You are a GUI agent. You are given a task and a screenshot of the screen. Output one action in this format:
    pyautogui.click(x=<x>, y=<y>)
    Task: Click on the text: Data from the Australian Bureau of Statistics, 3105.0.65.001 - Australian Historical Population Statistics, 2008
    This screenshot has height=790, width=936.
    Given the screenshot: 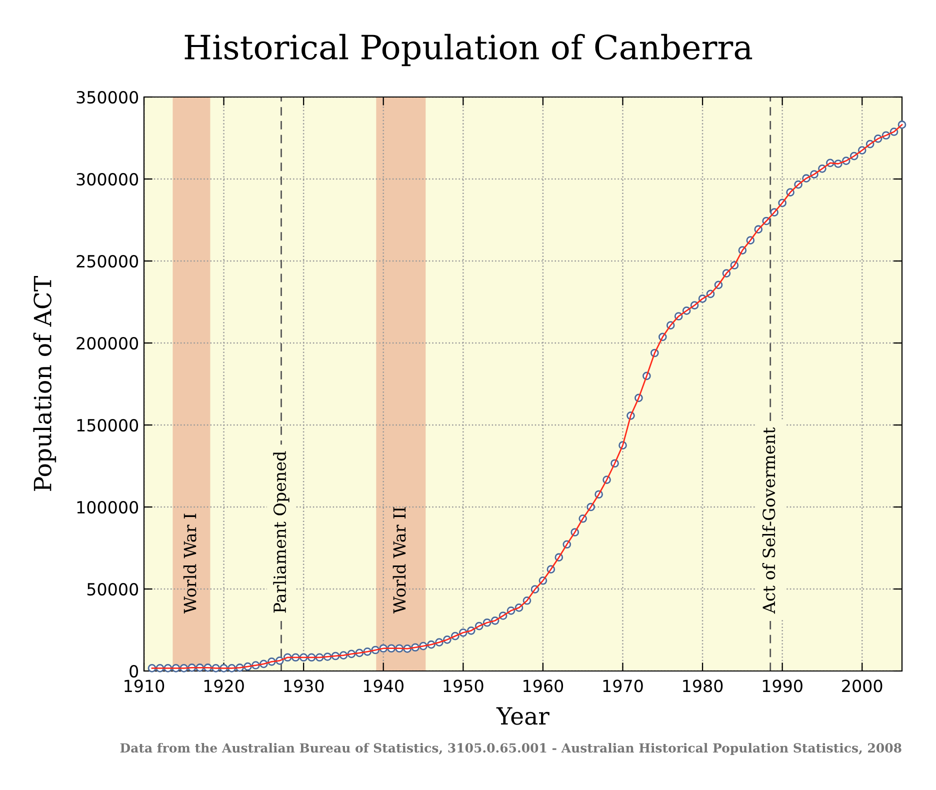 What is the action you would take?
    pyautogui.click(x=511, y=749)
    